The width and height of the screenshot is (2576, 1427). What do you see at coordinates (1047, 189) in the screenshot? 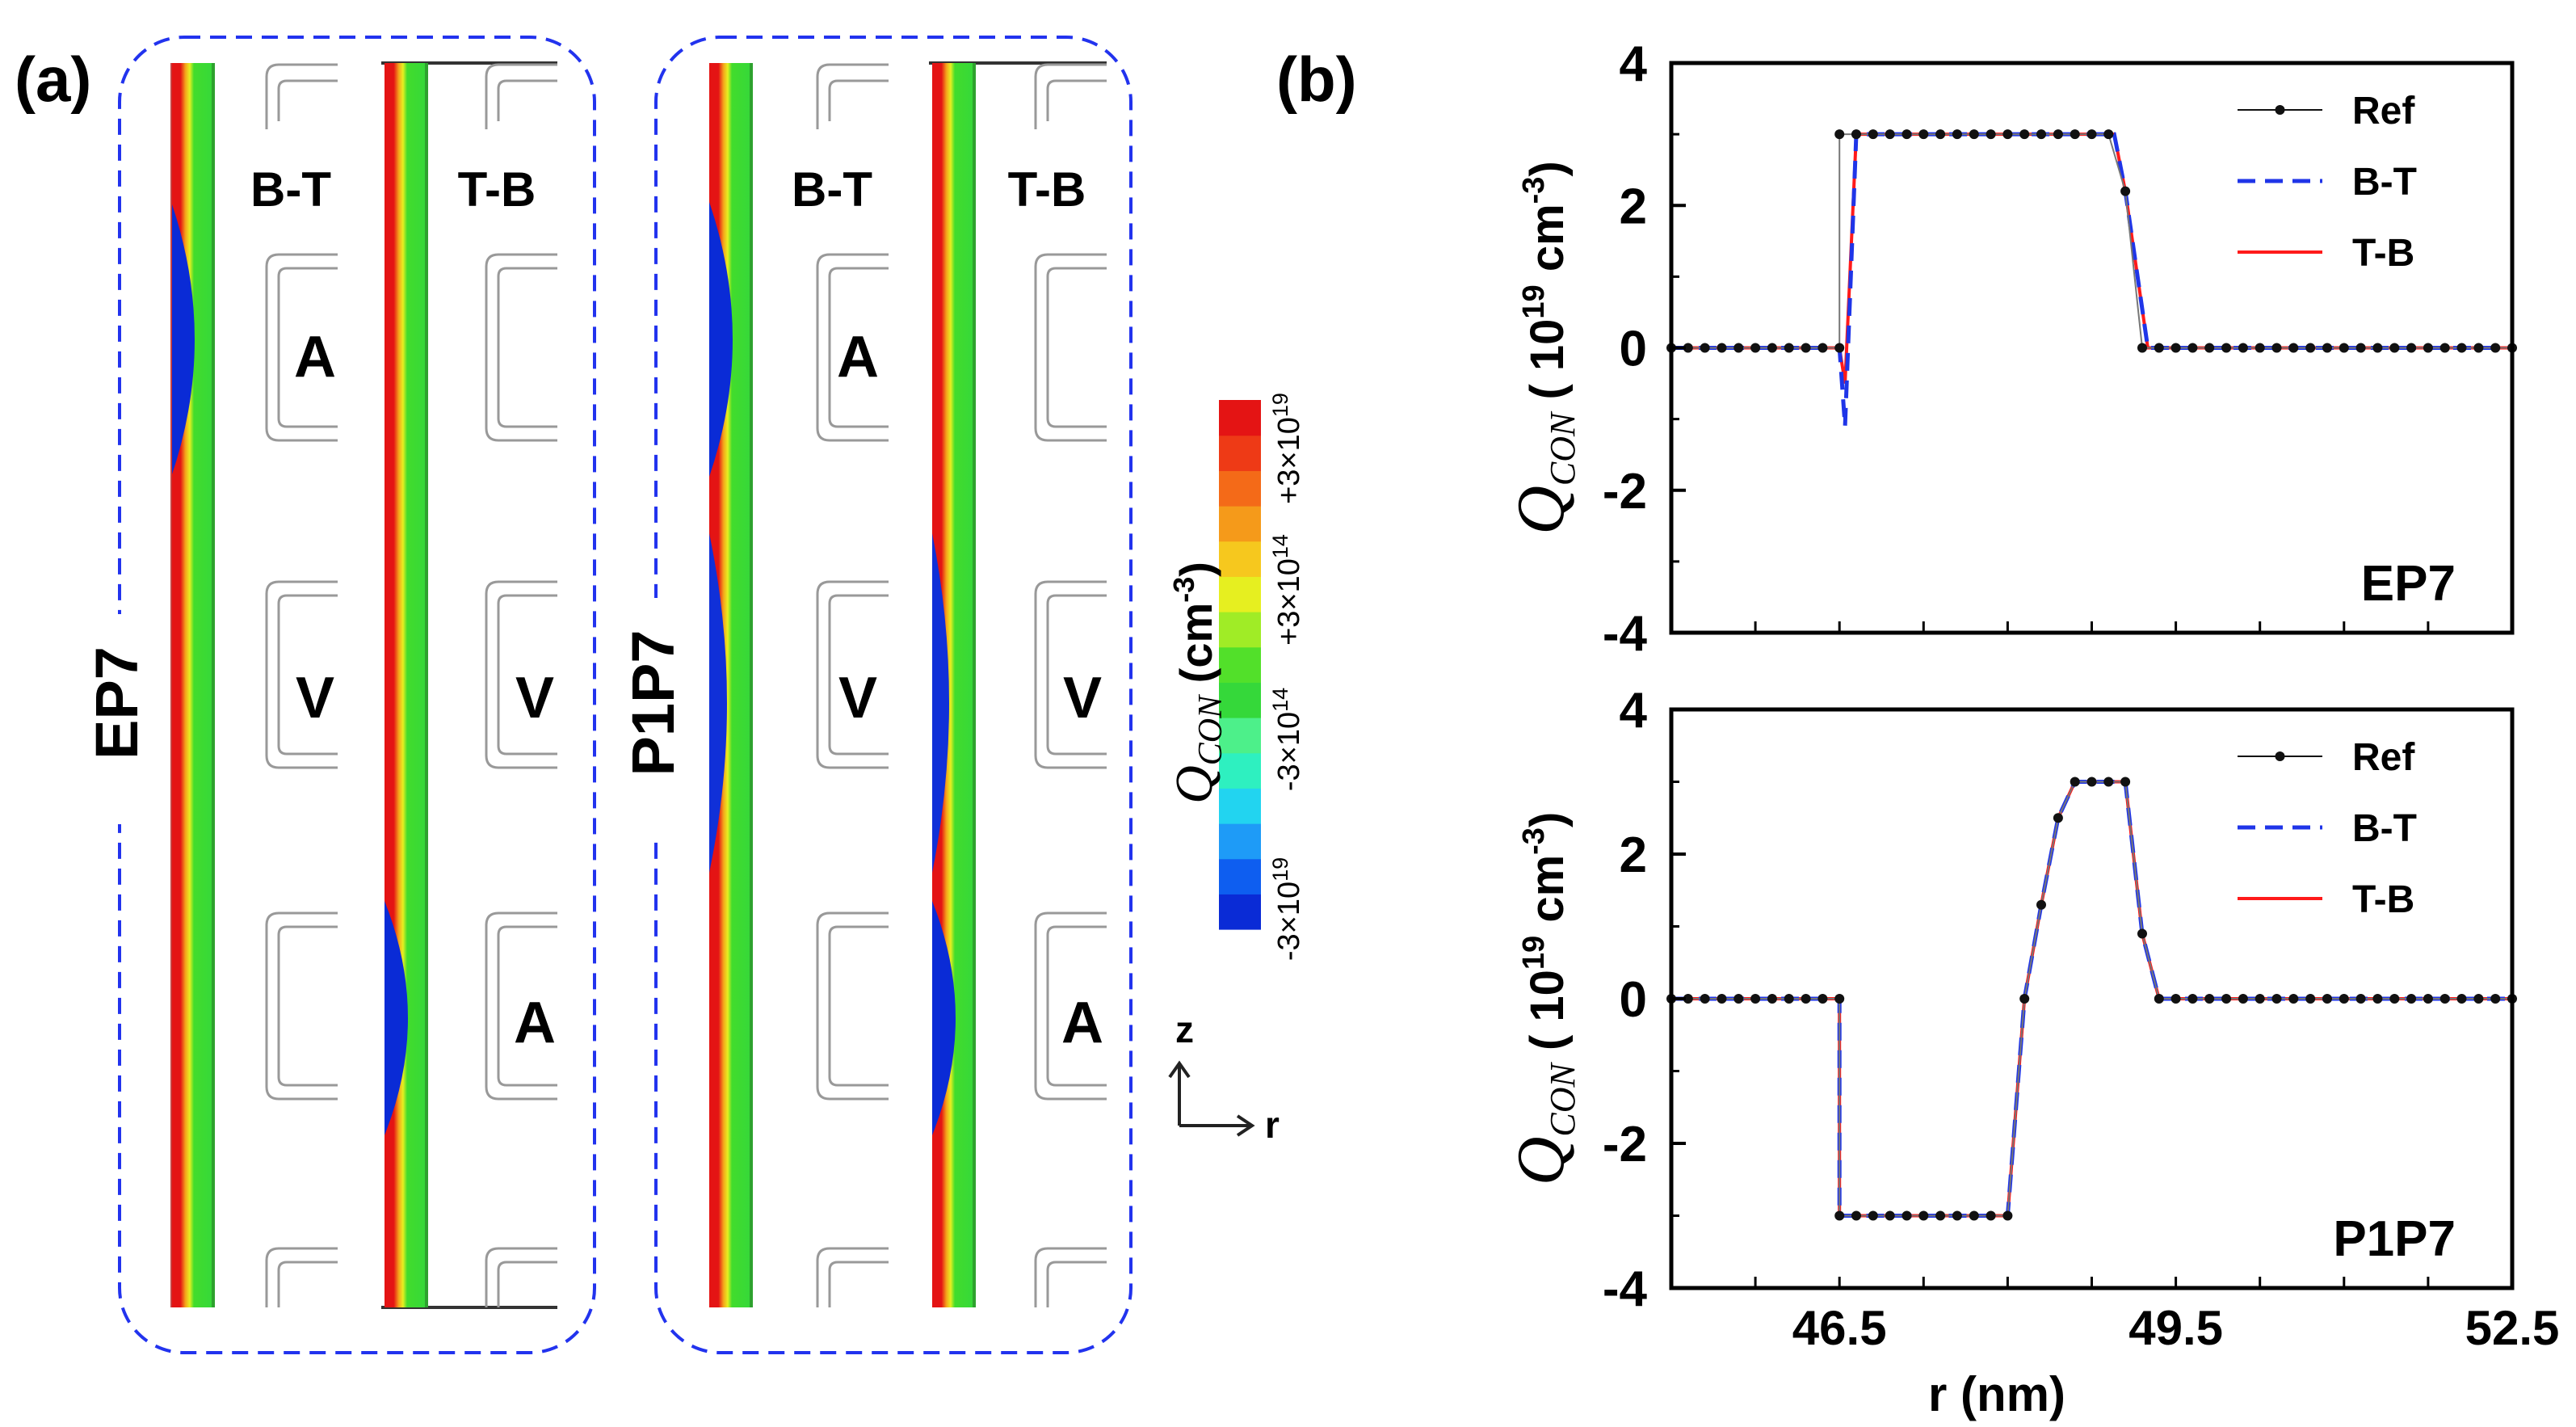
I see `column-title: T-B` at bounding box center [1047, 189].